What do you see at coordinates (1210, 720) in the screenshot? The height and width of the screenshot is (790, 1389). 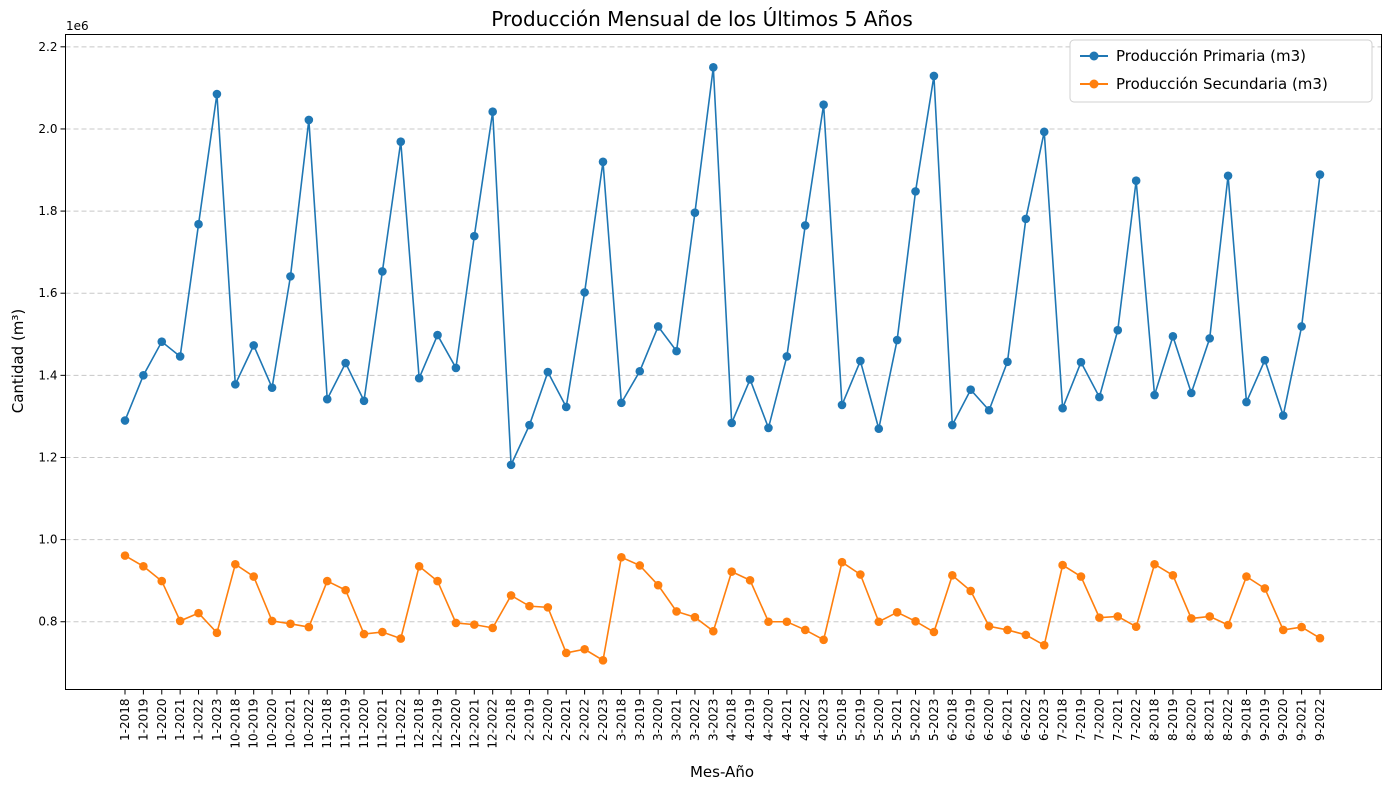 I see `x-tick-label: 8-2021` at bounding box center [1210, 720].